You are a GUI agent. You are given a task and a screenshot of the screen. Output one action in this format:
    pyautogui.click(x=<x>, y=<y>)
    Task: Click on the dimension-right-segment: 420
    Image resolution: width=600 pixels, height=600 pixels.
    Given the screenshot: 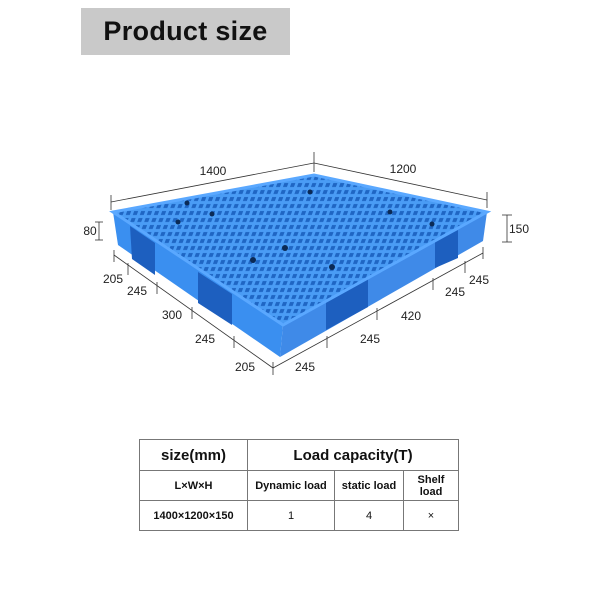 What is the action you would take?
    pyautogui.click(x=411, y=316)
    